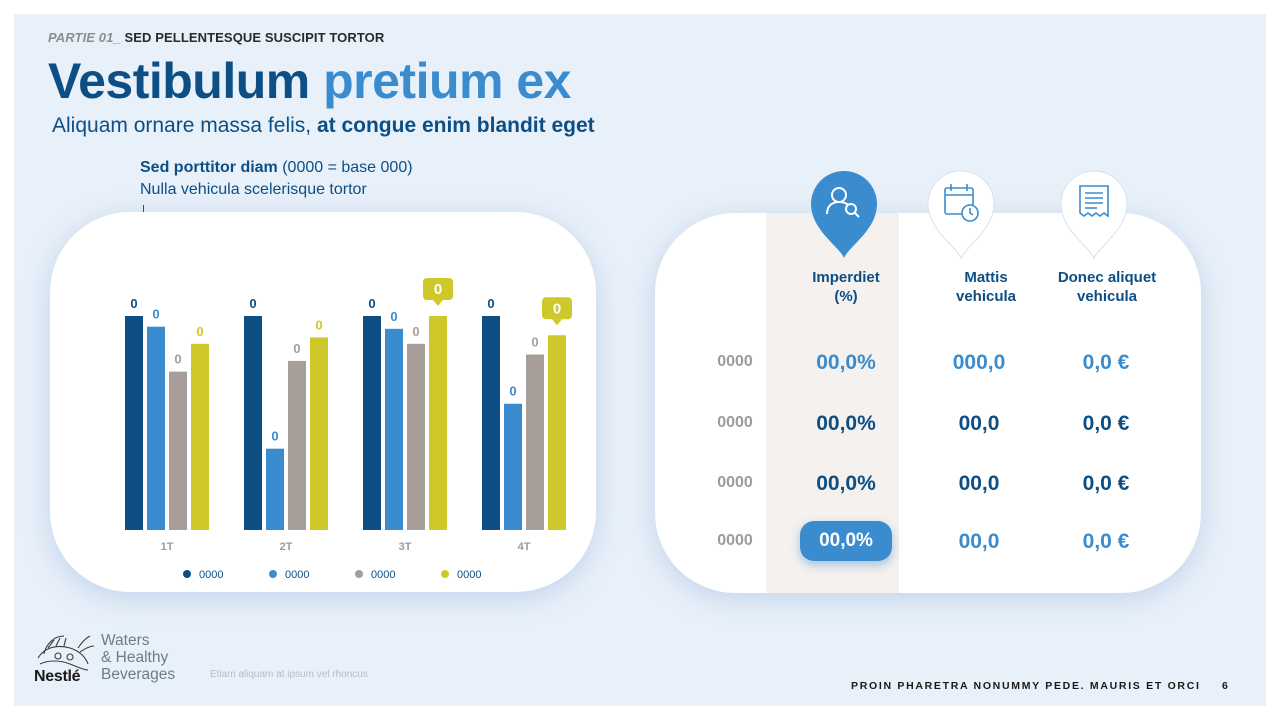 Image resolution: width=1280 pixels, height=720 pixels. What do you see at coordinates (184, 125) in the screenshot?
I see `subtitle-regular: Aliquam ornare massa felis,` at bounding box center [184, 125].